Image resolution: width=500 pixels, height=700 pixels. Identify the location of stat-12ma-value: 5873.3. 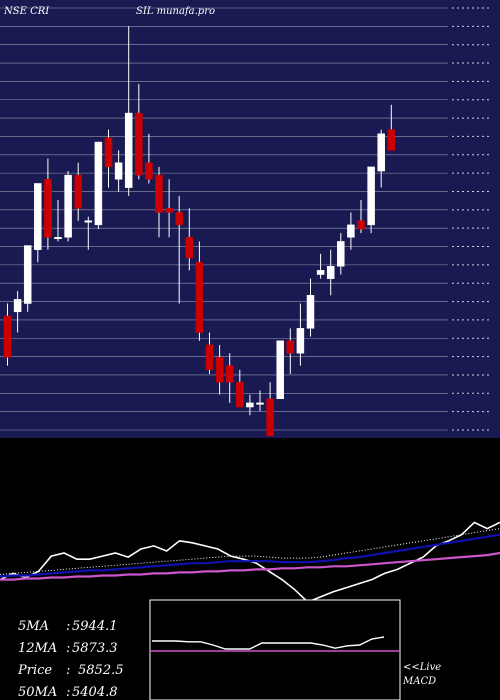
(95, 648).